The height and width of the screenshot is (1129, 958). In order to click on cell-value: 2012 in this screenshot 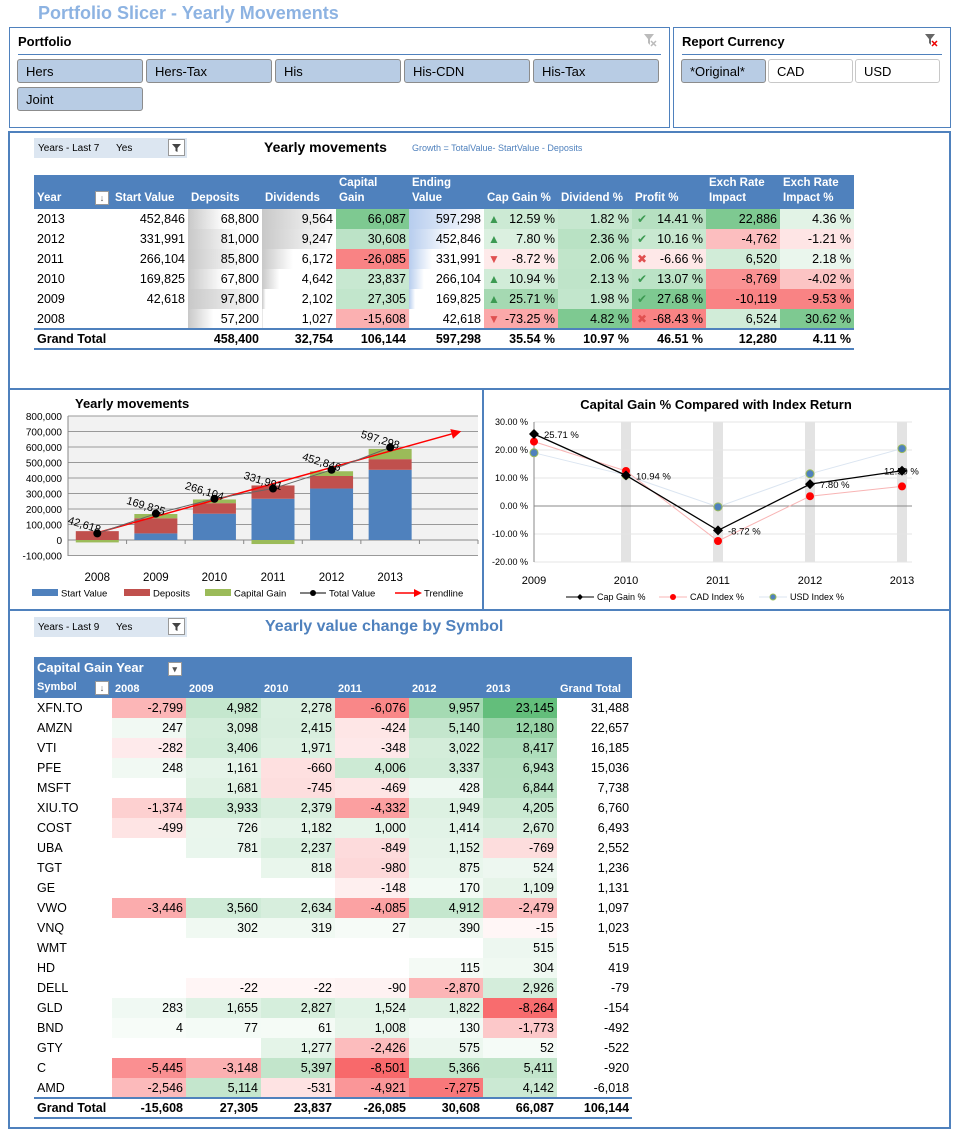, I will do `click(51, 239)`.